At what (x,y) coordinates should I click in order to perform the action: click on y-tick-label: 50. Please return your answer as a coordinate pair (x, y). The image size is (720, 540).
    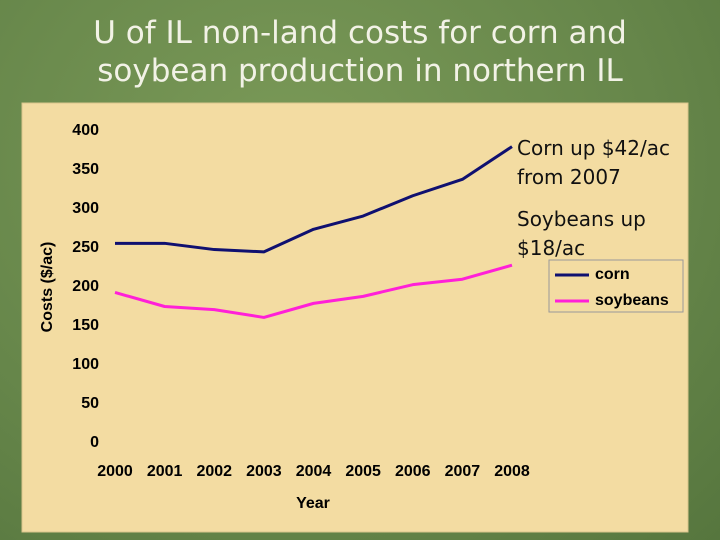
    Looking at the image, I should click on (90, 403).